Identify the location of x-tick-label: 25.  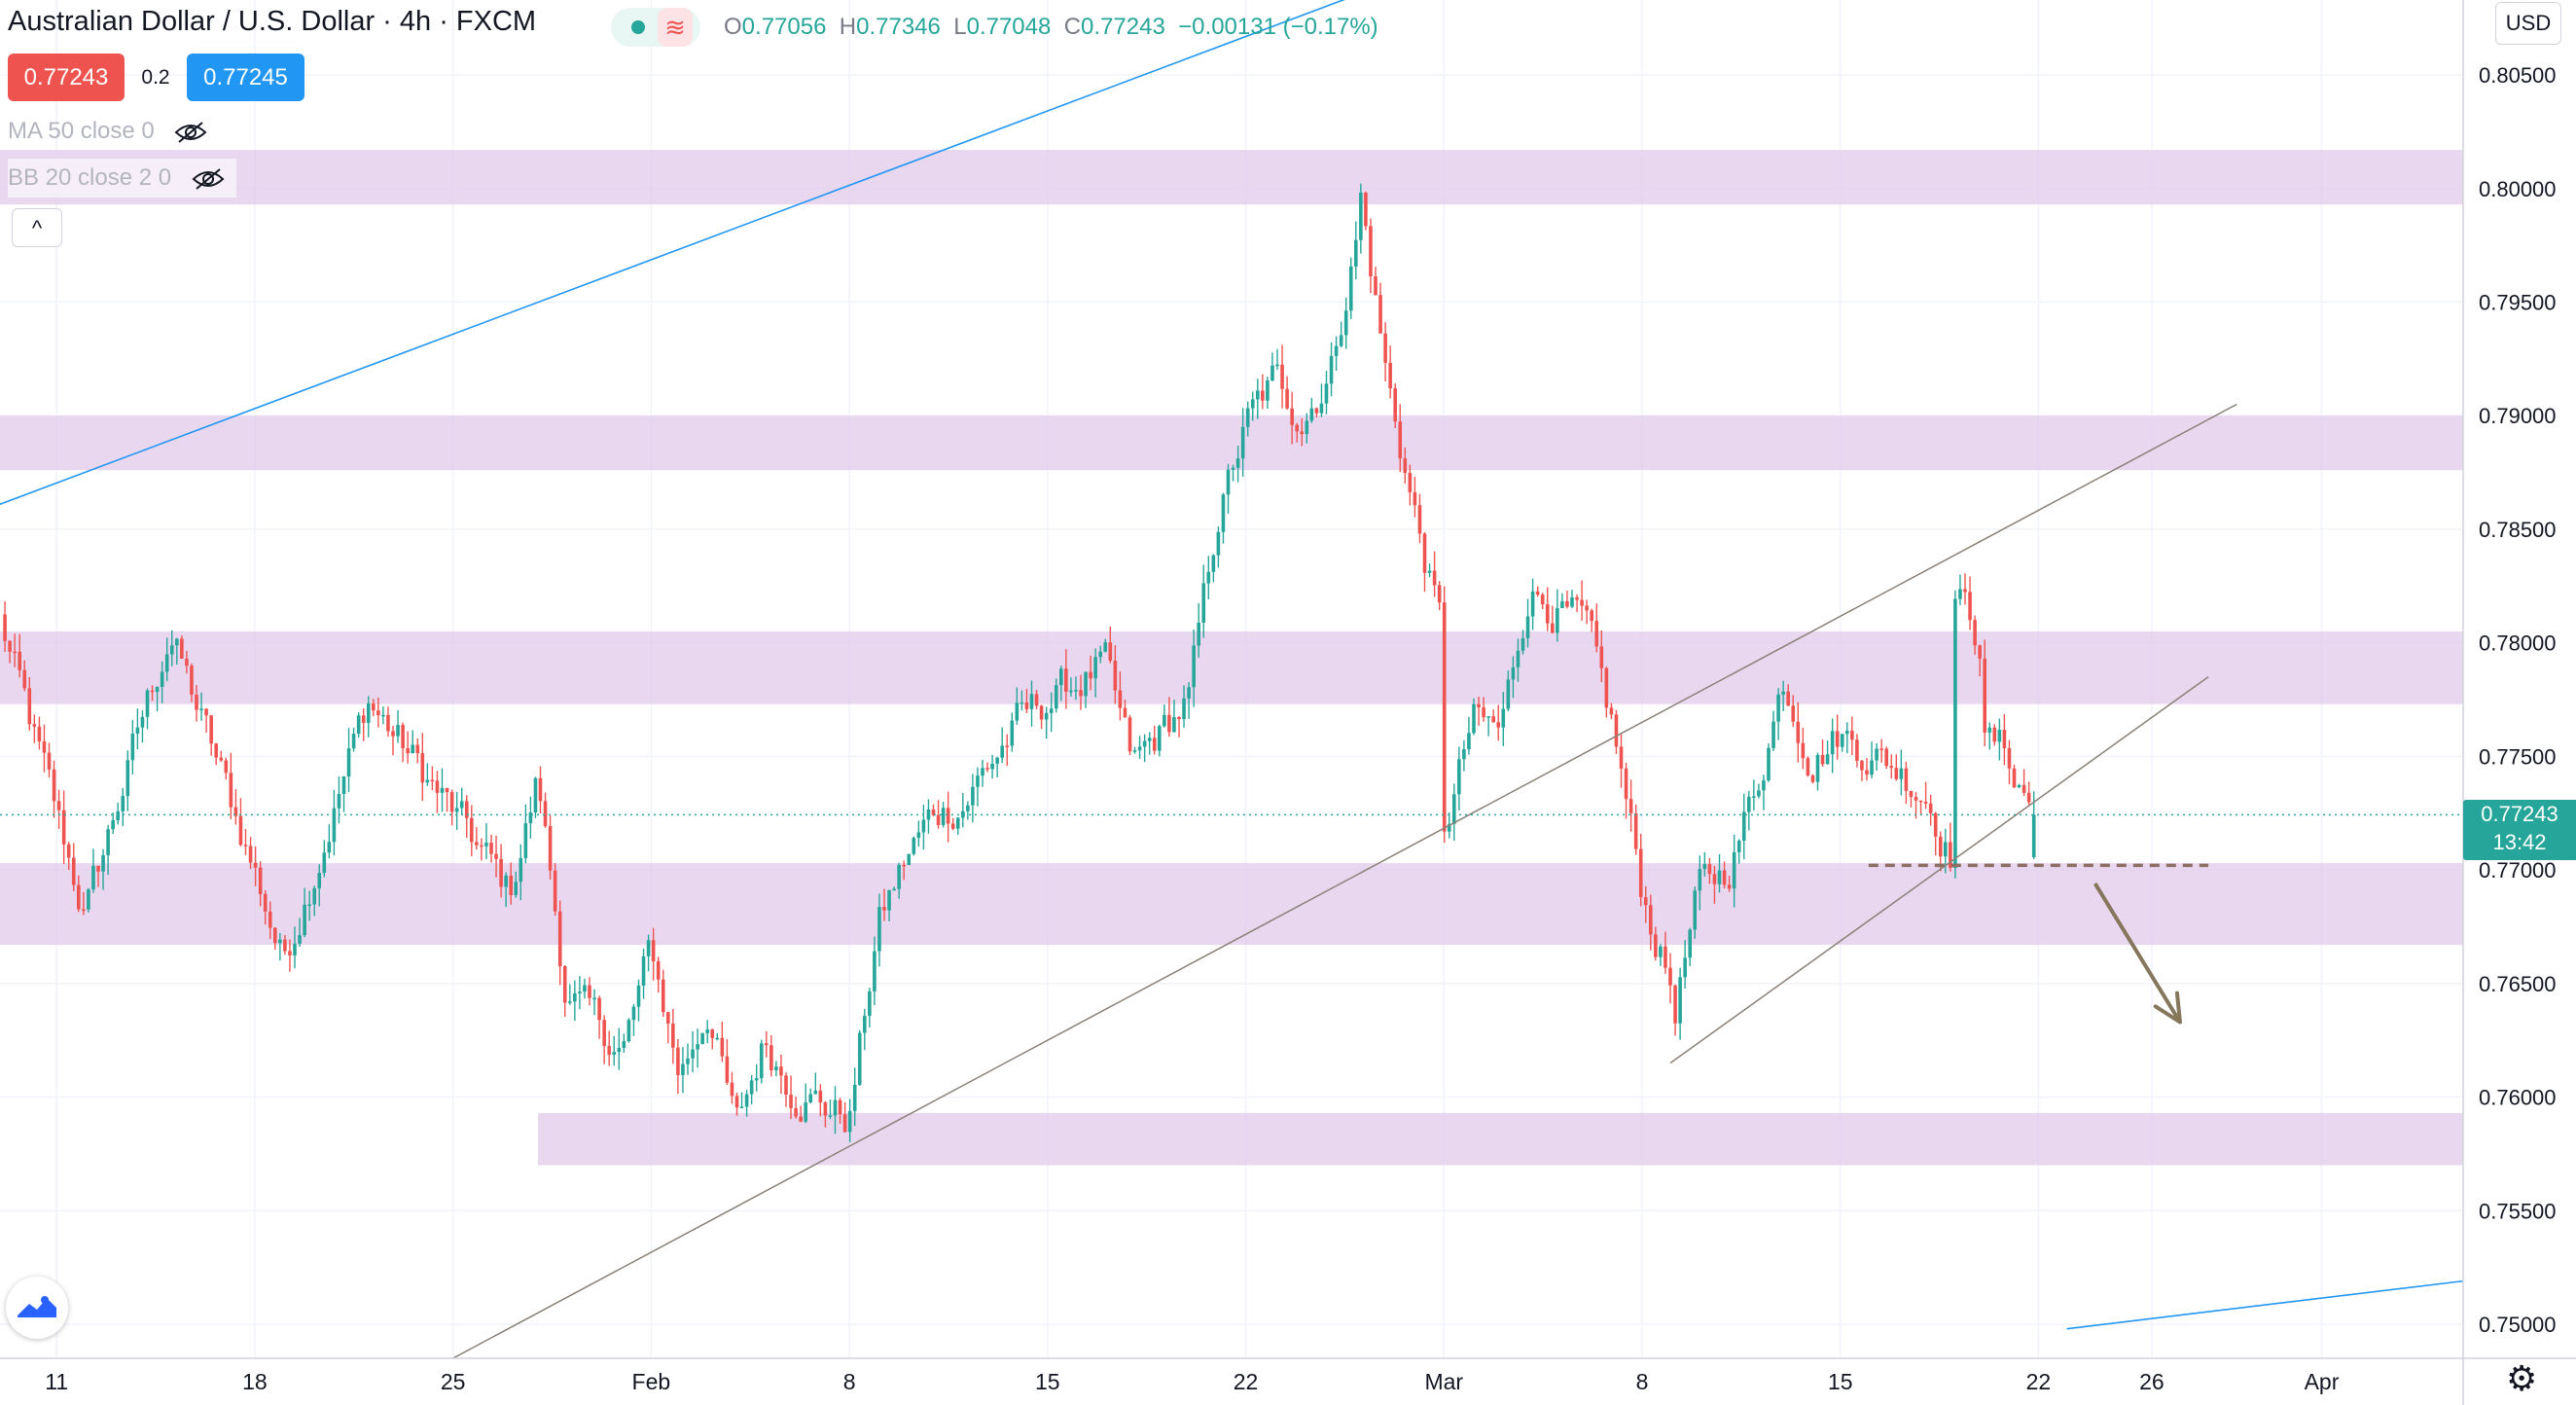
(453, 1381).